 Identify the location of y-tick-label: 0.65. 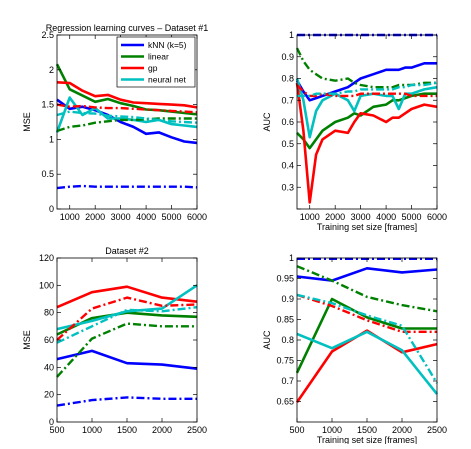
(285, 402).